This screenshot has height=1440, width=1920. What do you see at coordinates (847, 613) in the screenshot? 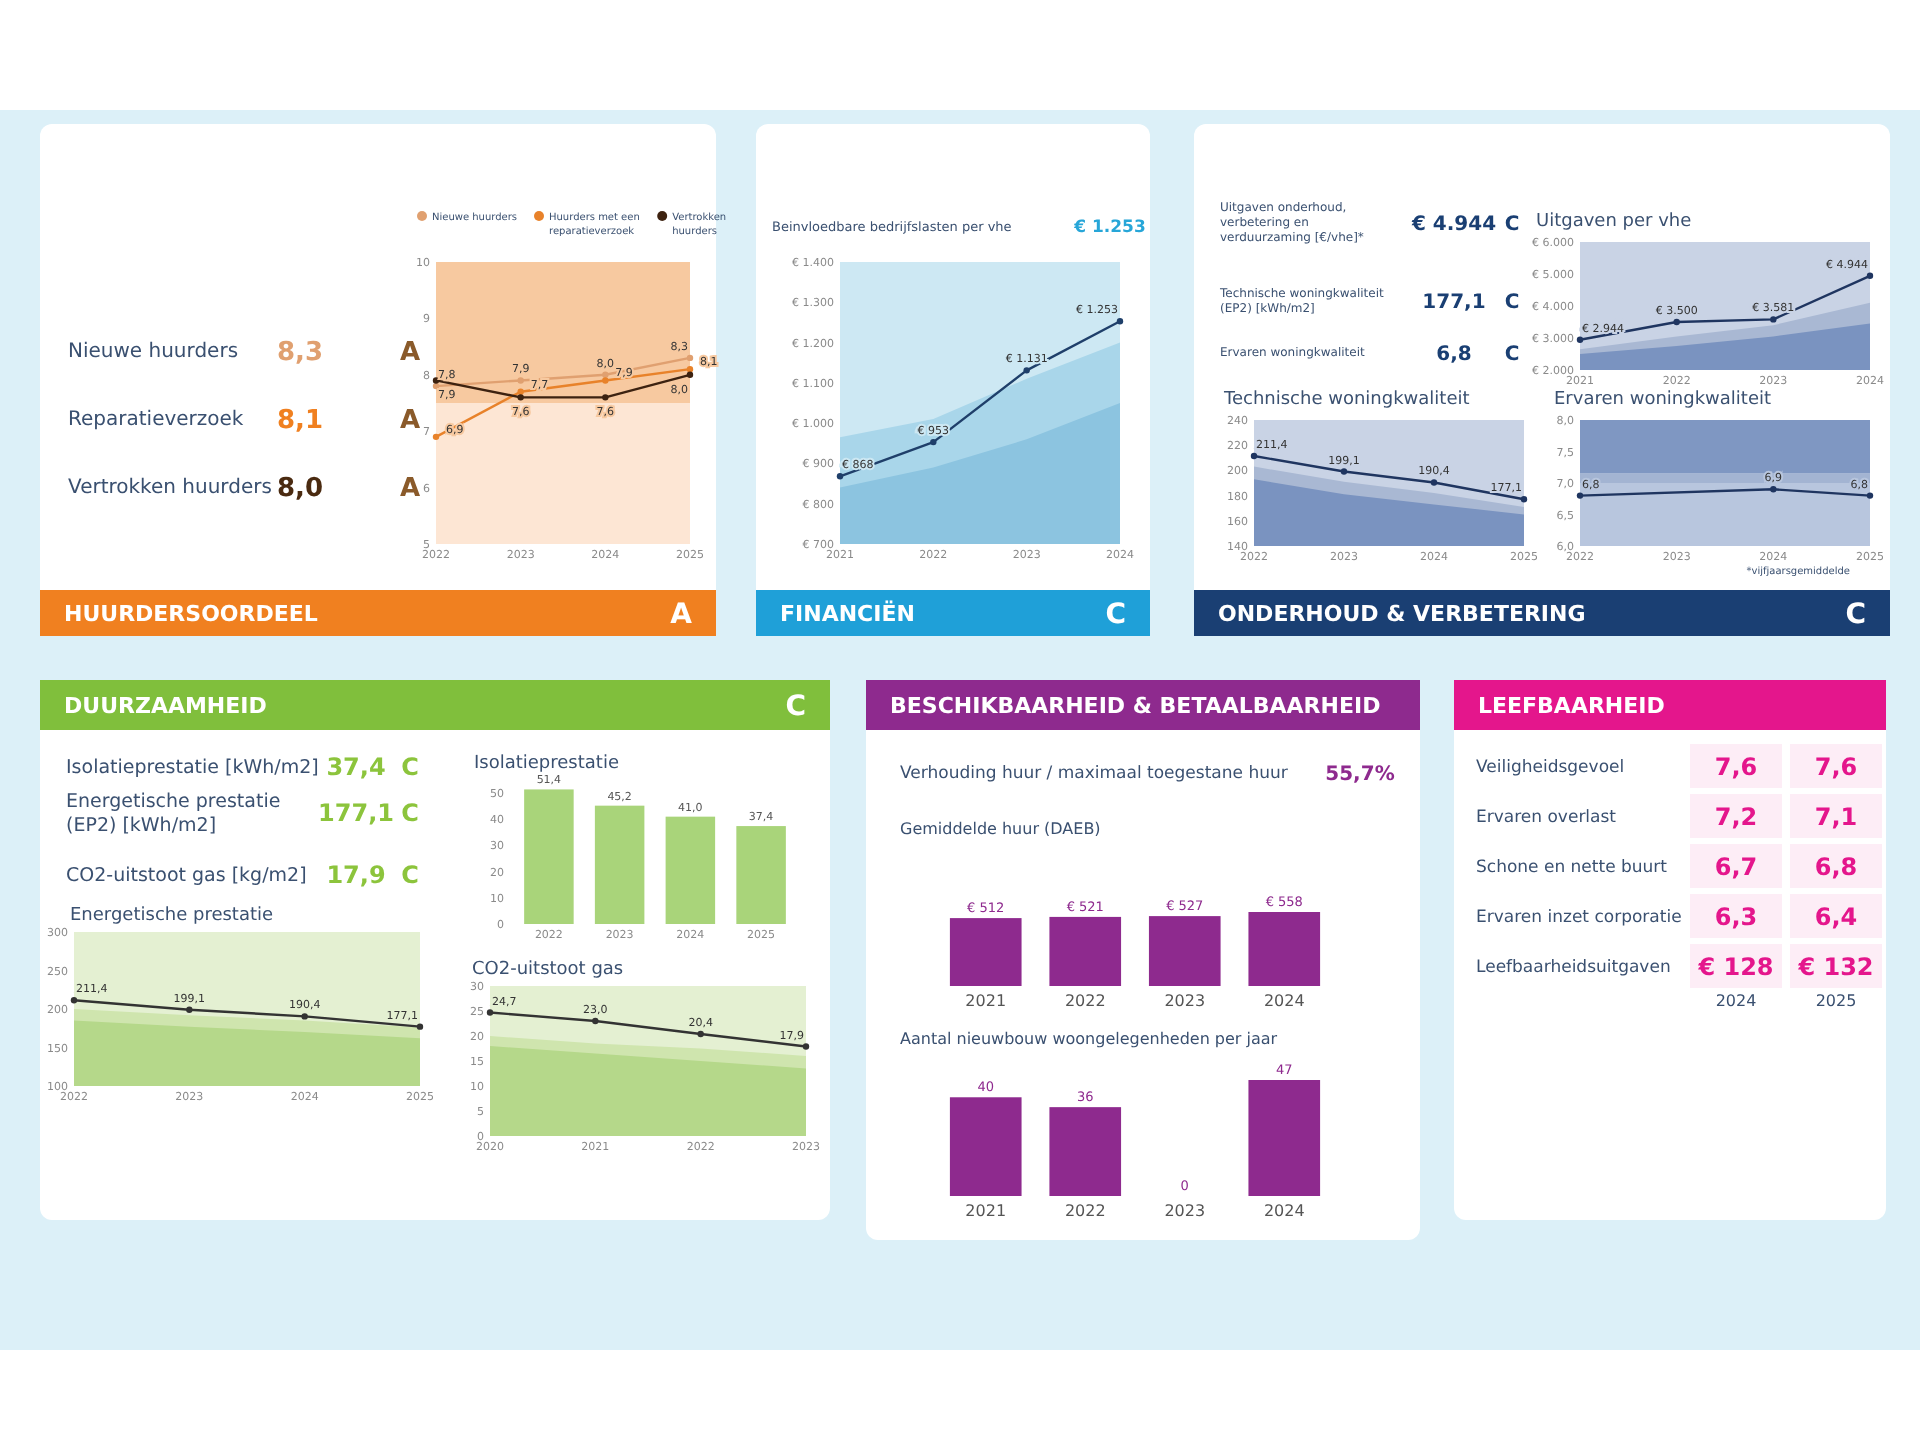
I see `text: FINANCIËN` at bounding box center [847, 613].